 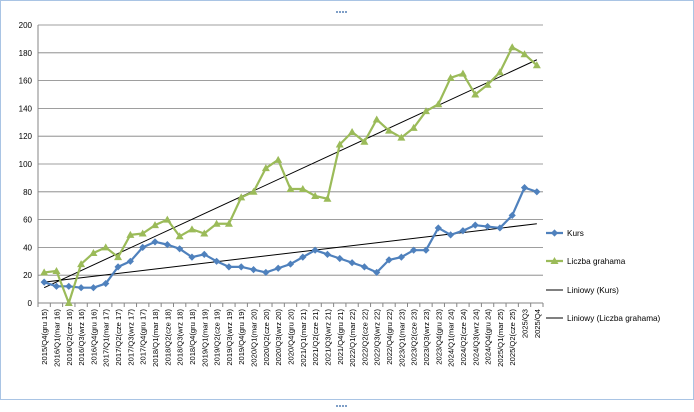 I want to click on x-tick-label: 2022/Q3(wrz 22), so click(x=377, y=337).